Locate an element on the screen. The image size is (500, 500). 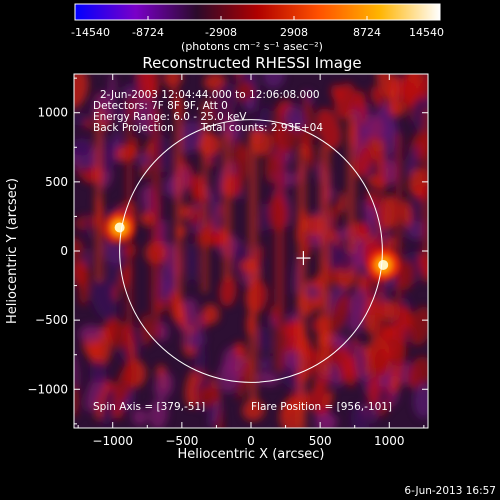
y-axis-label: Heliocentric Y (arcsec) is located at coordinates (12, 251).